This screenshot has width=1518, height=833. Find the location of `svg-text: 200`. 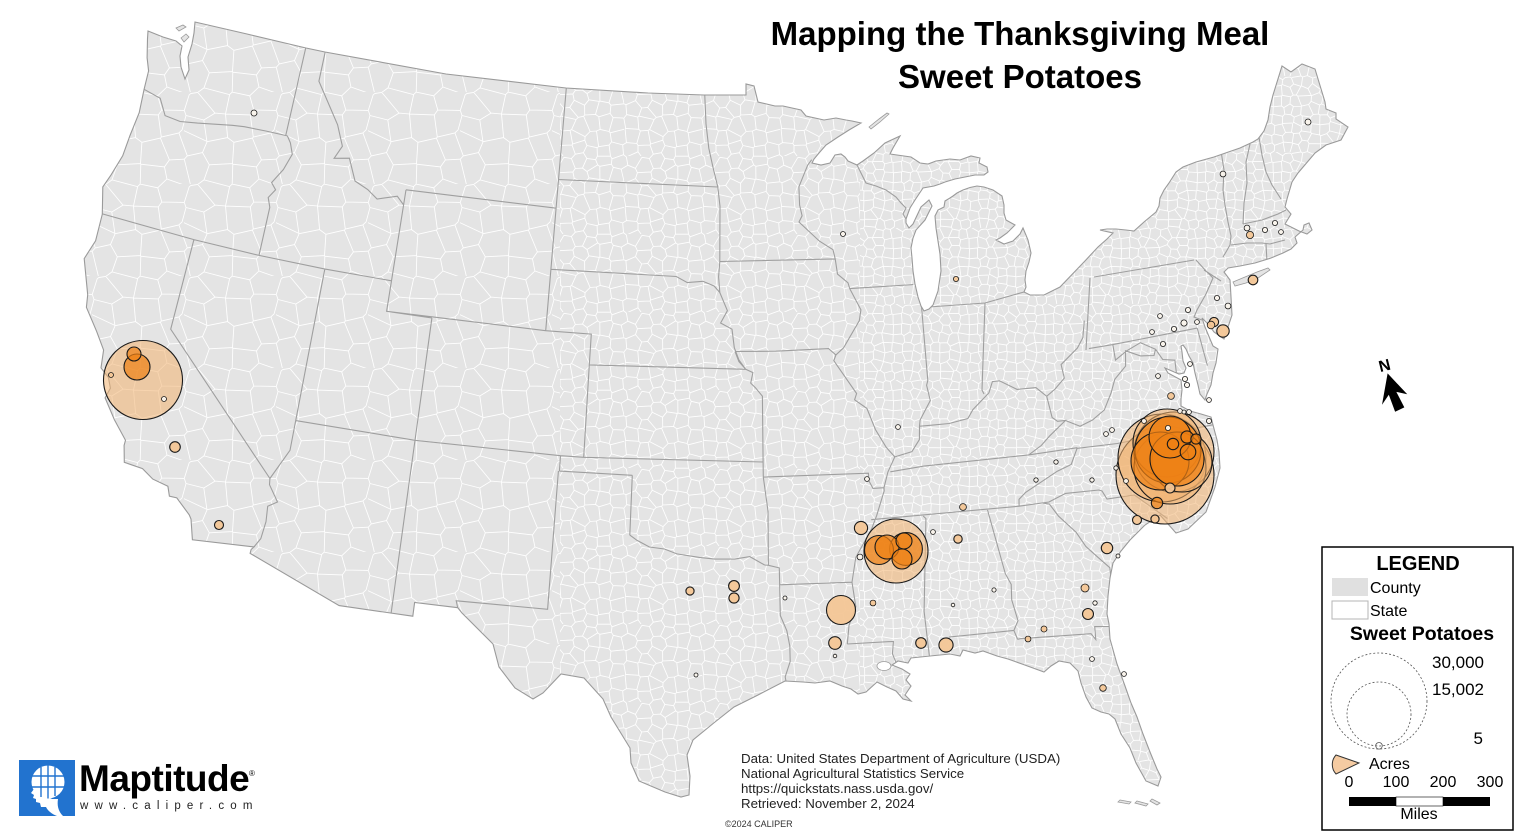

svg-text: 200 is located at coordinates (1443, 782).